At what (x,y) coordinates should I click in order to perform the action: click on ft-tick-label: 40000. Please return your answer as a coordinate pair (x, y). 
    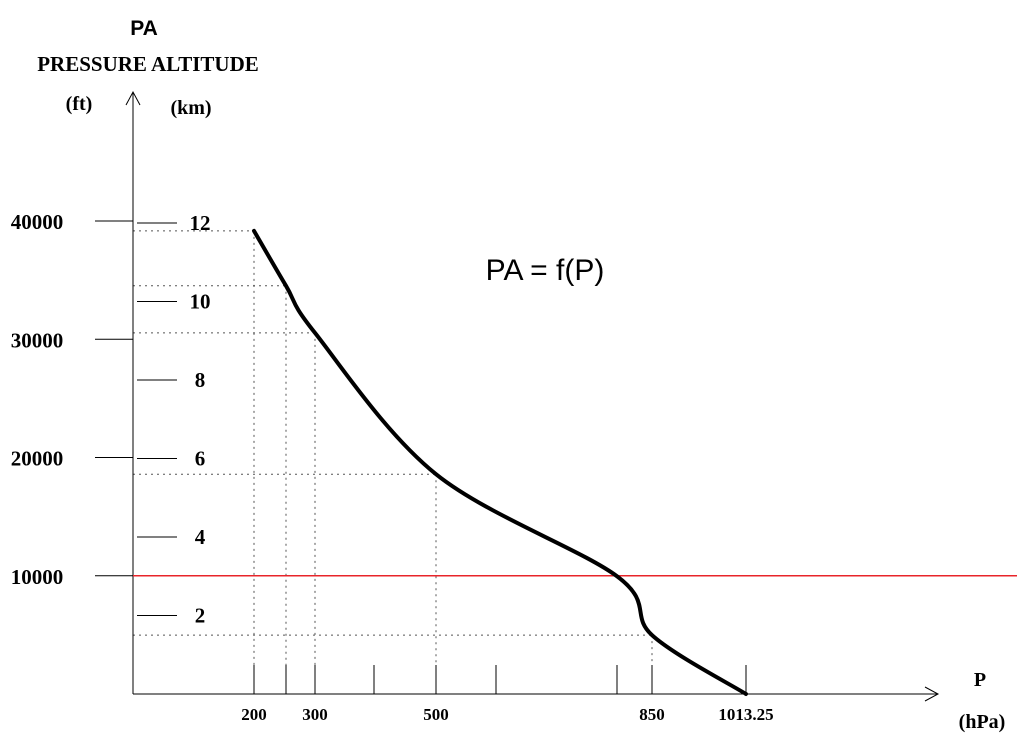
    Looking at the image, I should click on (37, 222).